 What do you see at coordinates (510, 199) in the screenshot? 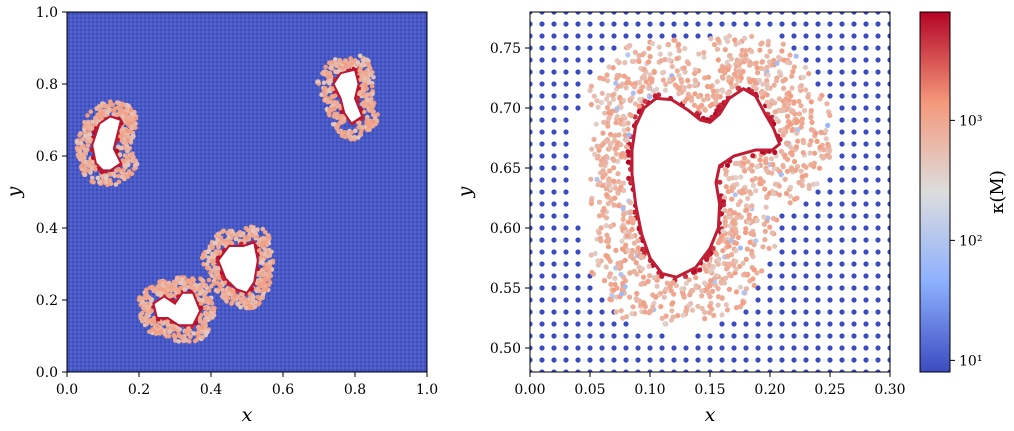
I see `right-y-axis: 0.50 0.55 0.60 0.65 0.70 0.75` at bounding box center [510, 199].